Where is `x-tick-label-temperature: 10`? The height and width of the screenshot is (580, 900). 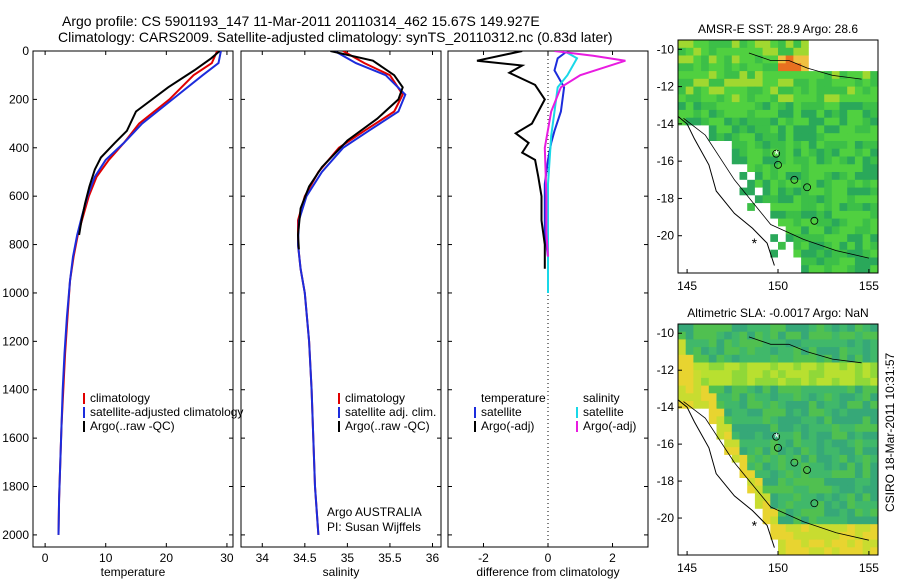 x-tick-label-temperature: 10 is located at coordinates (106, 558).